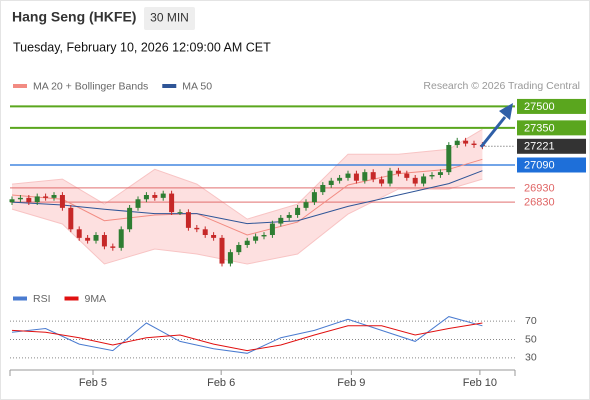 This screenshot has width=590, height=400. I want to click on level-label: 27090, so click(539, 165).